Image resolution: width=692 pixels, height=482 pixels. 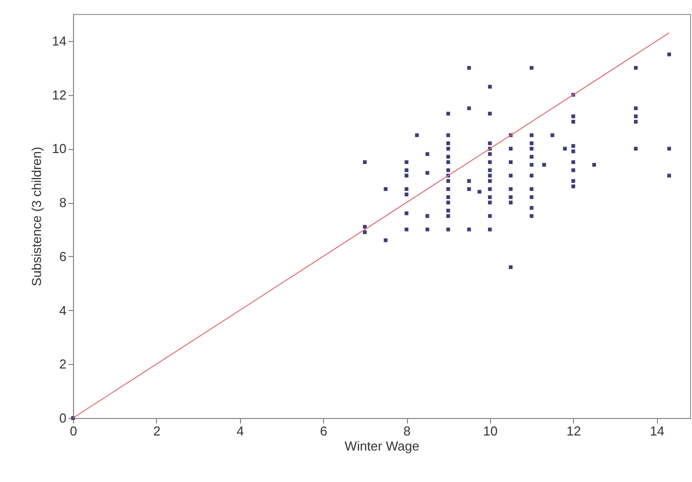 I want to click on x-tick-label: 6, so click(x=324, y=431).